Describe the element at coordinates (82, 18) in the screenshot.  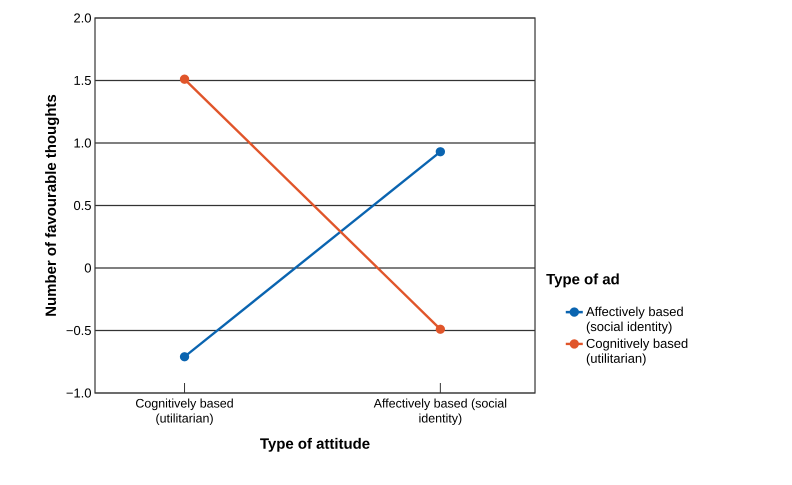
I see `y-tick-label: 2.0` at that location.